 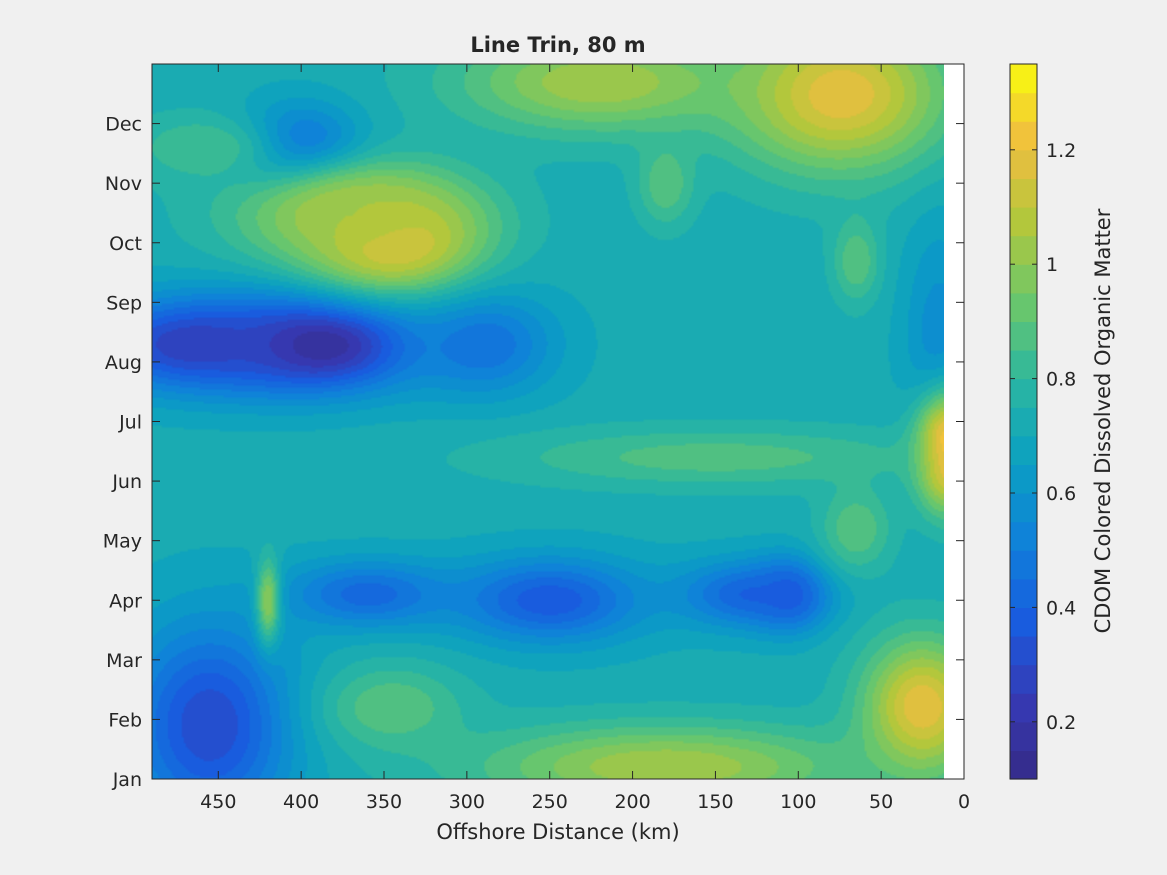 What do you see at coordinates (125, 720) in the screenshot?
I see `y-tick-label: Feb` at bounding box center [125, 720].